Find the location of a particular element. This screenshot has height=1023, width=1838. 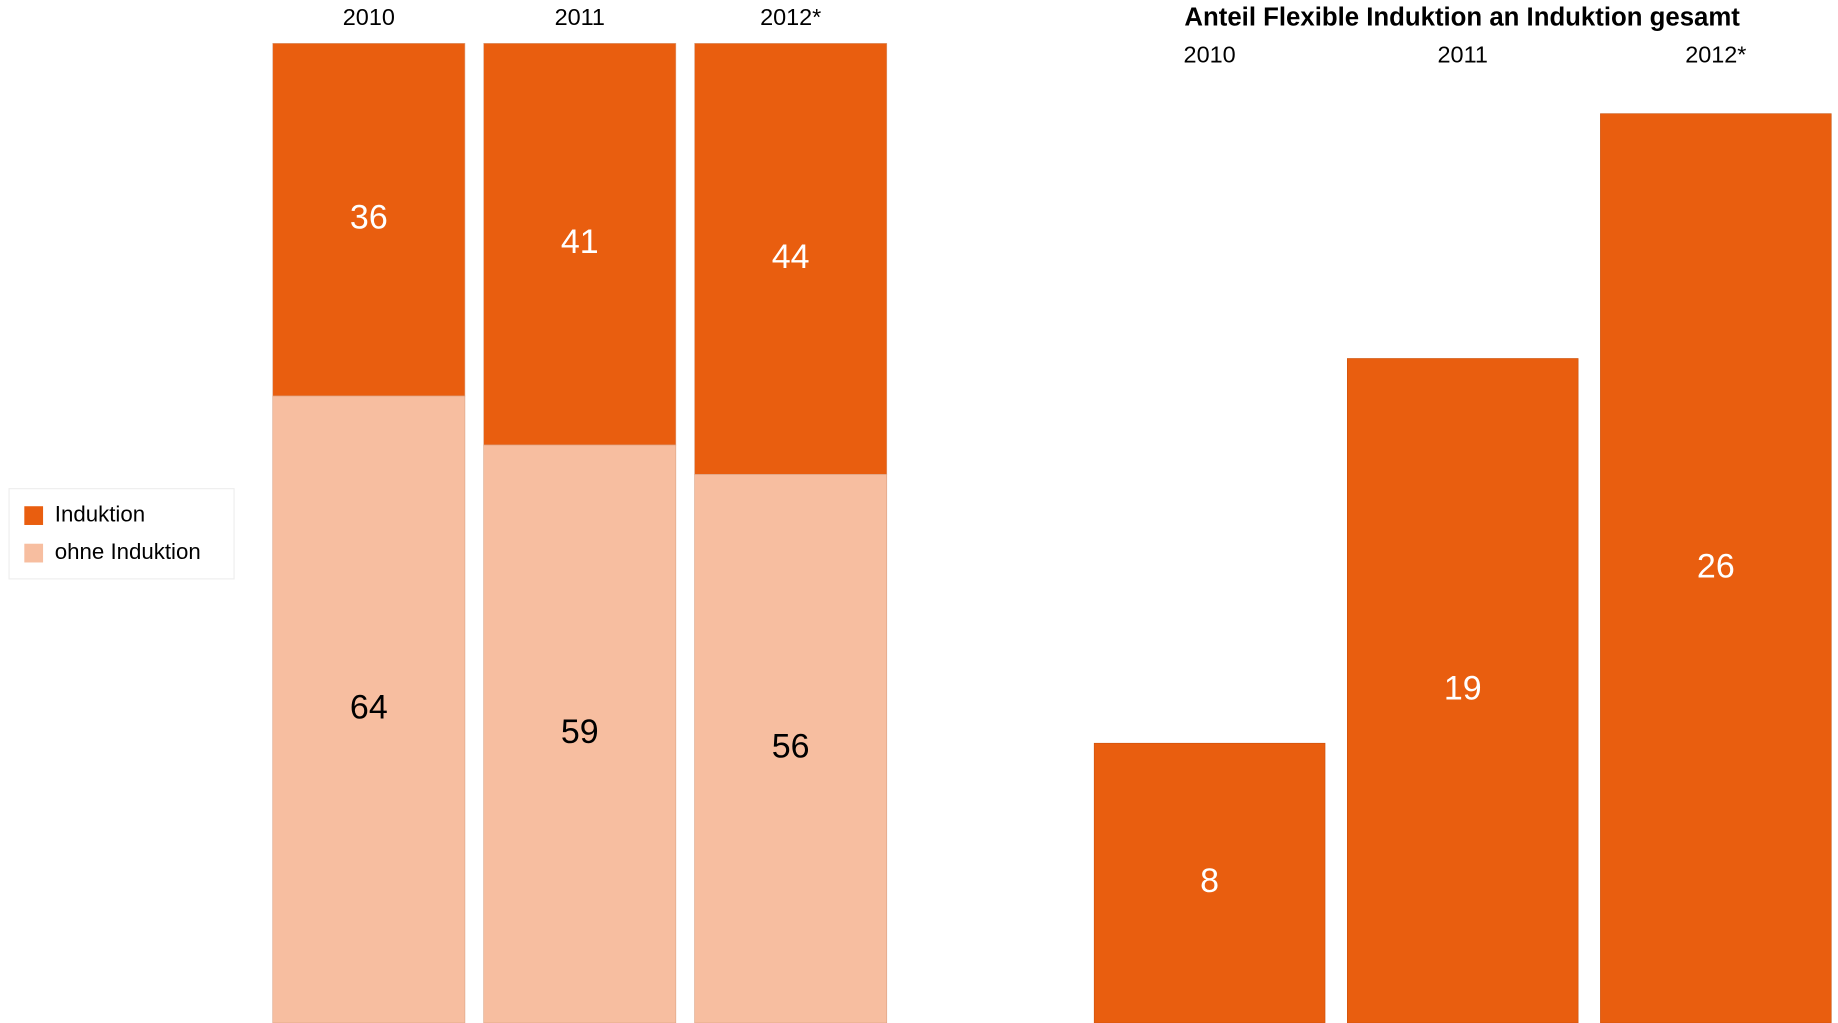

data-label: 36 is located at coordinates (369, 218).